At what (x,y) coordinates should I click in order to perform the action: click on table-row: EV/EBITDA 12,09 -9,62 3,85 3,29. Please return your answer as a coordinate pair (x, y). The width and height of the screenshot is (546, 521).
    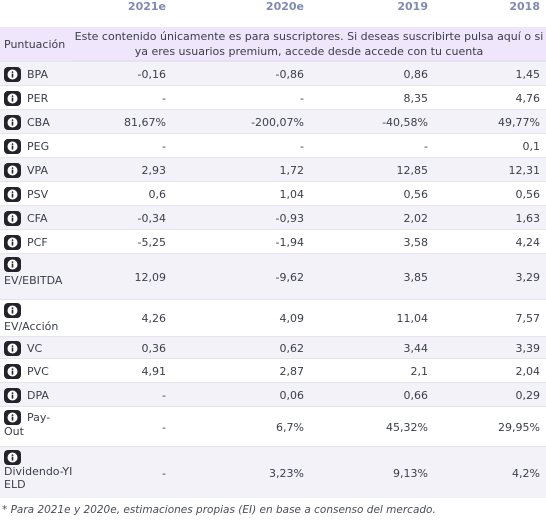
    Looking at the image, I should click on (273, 276).